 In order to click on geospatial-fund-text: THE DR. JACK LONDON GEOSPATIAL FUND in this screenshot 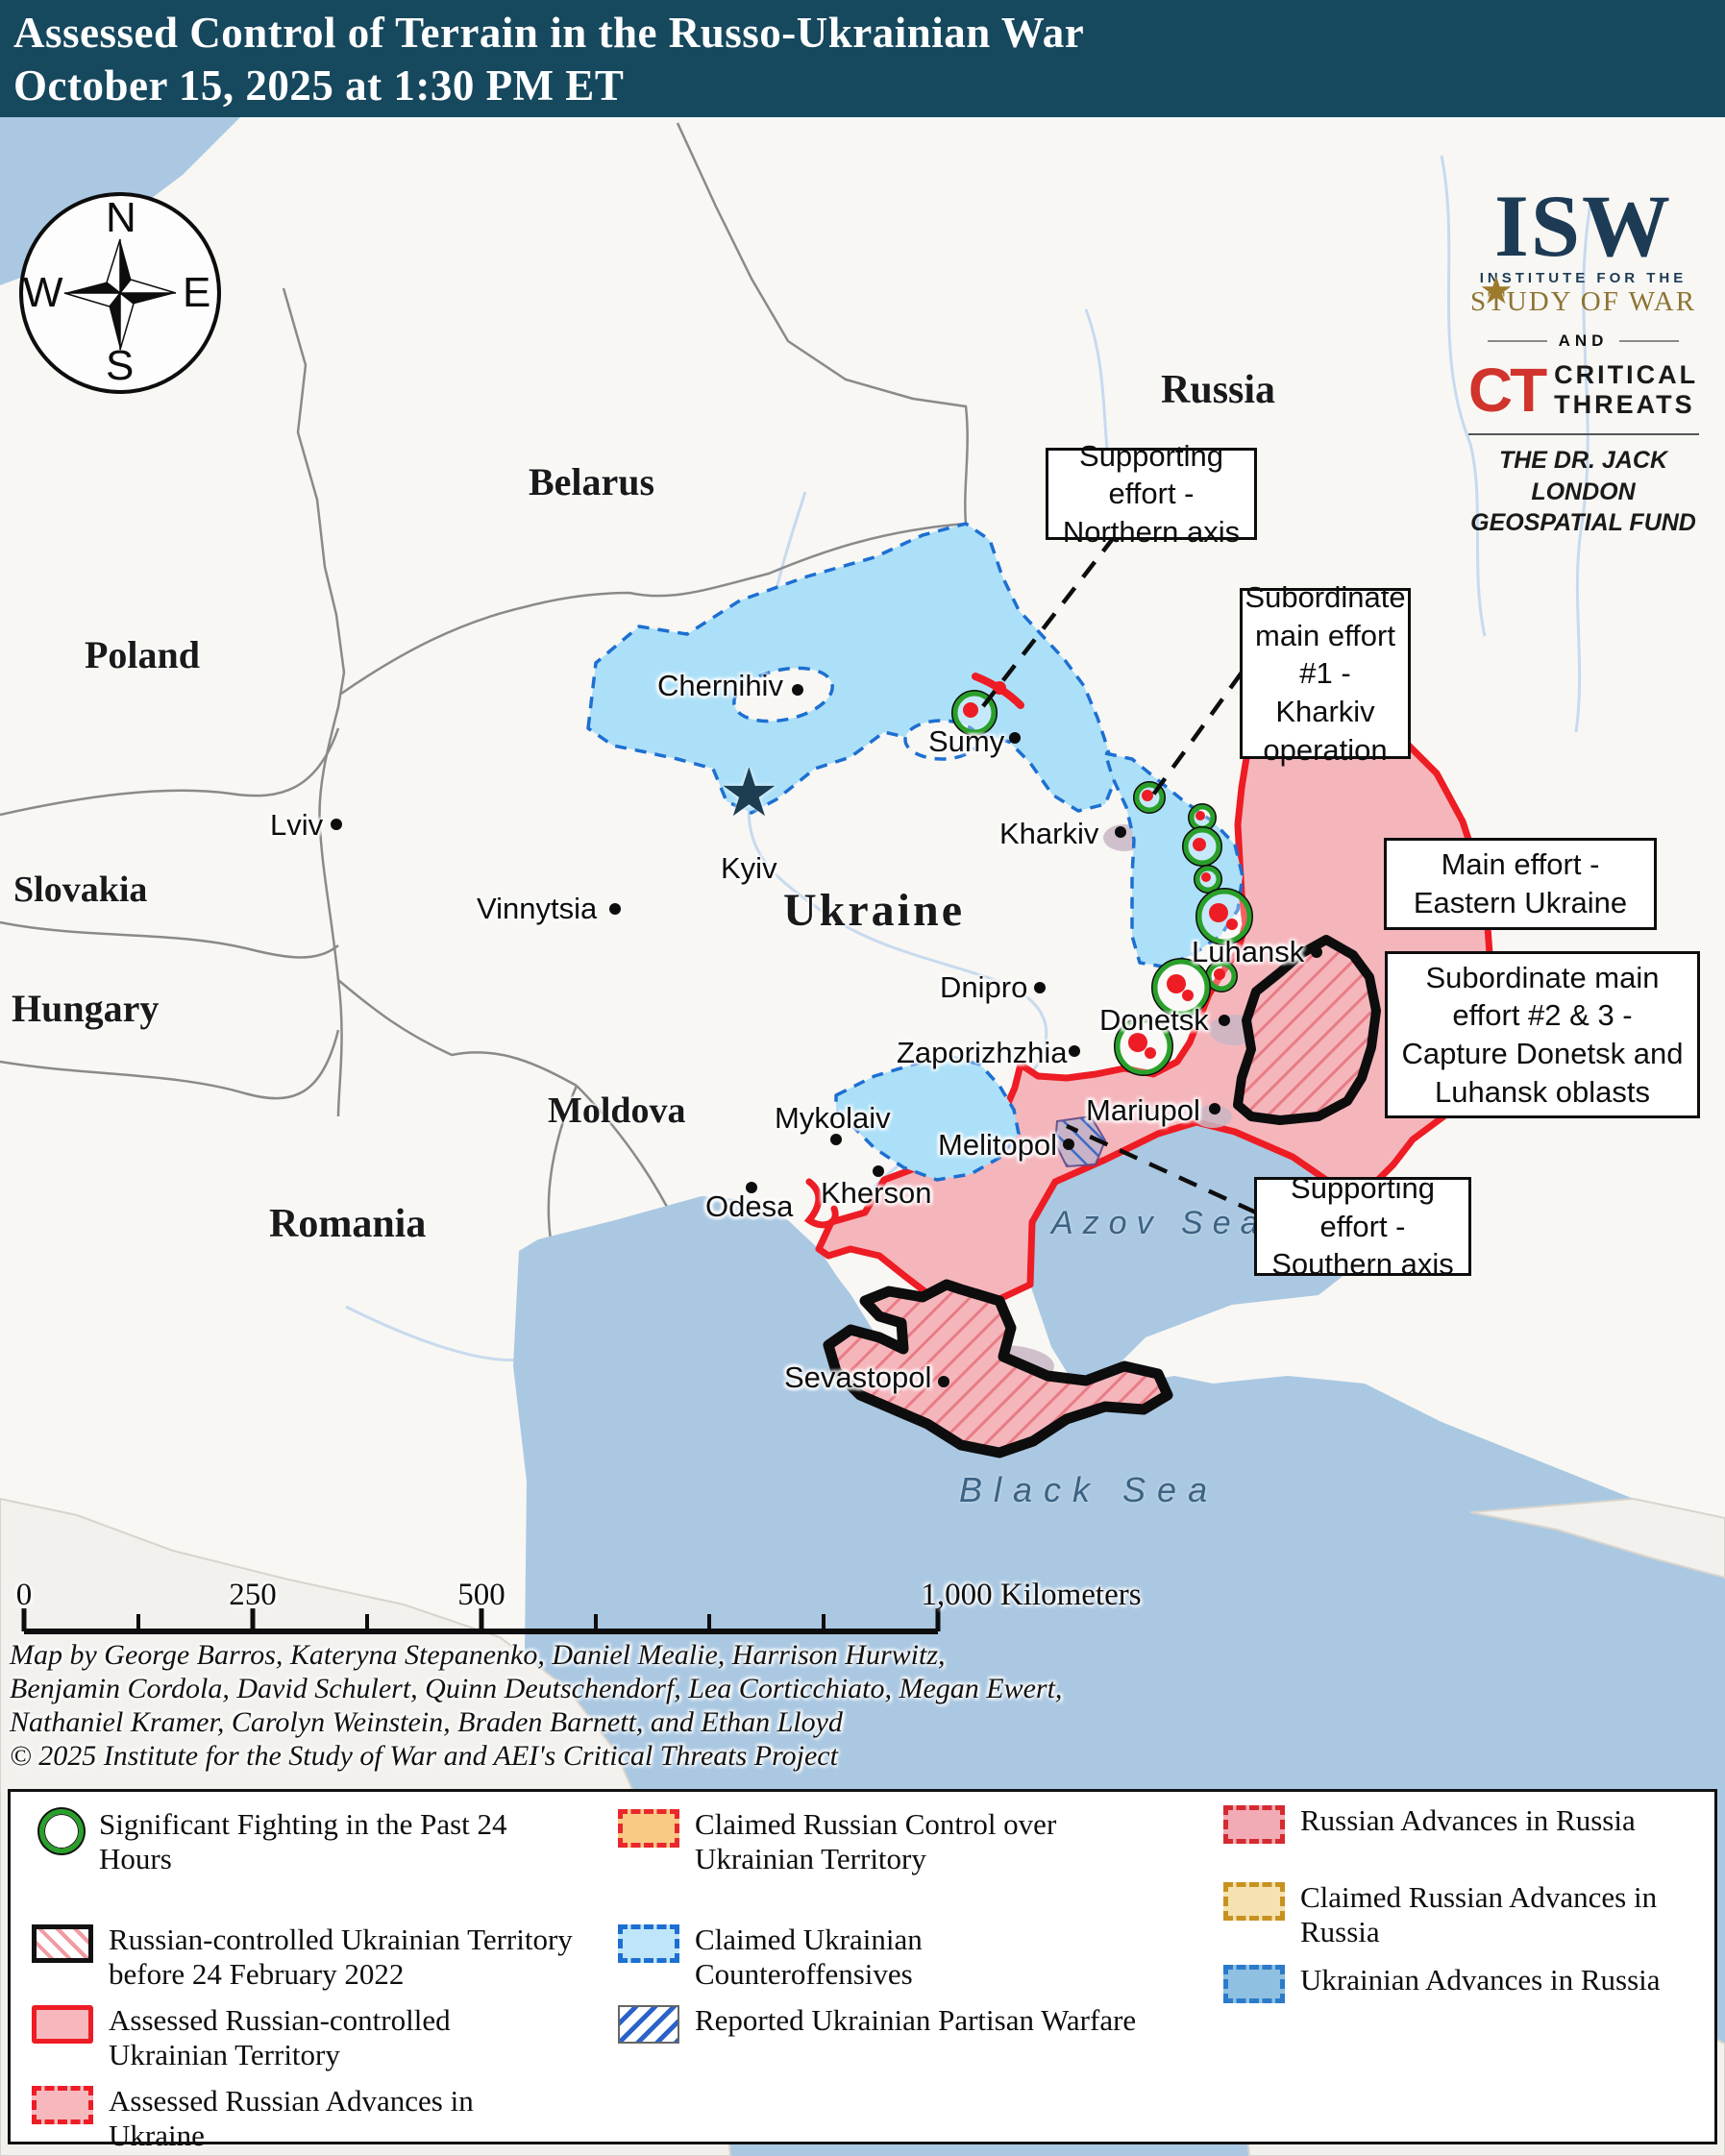, I will do `click(1583, 492)`.